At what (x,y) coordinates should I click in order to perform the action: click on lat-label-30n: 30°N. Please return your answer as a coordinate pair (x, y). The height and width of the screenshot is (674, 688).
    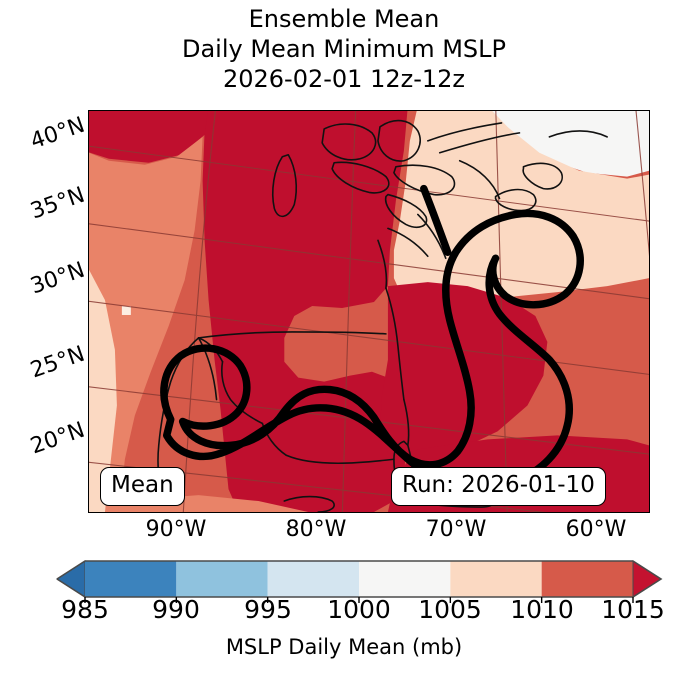
    Looking at the image, I should click on (58, 278).